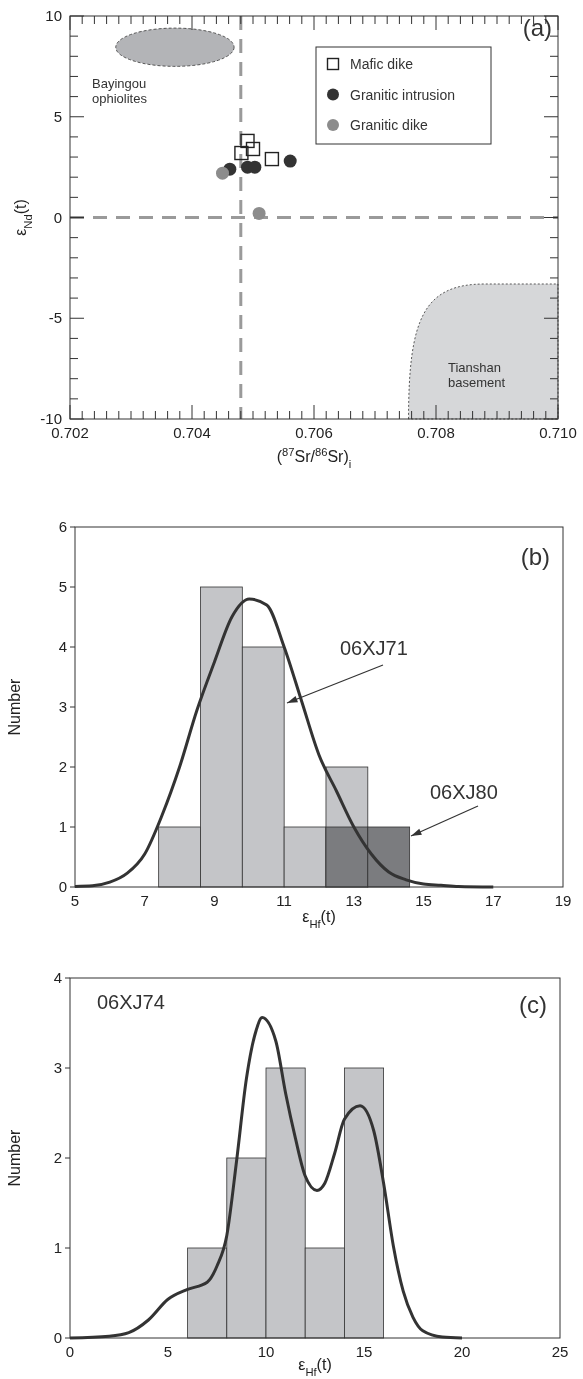  I want to click on x-tick-label: 0.710, so click(558, 432).